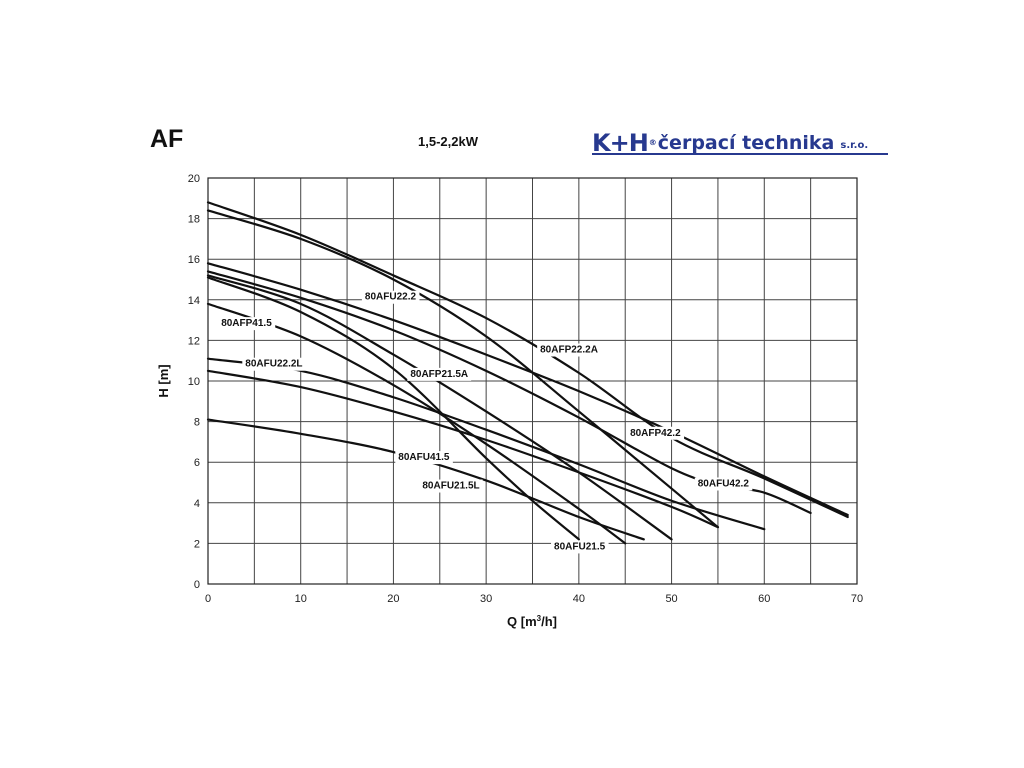  I want to click on curve-label: 80AFP22.2A, so click(569, 350).